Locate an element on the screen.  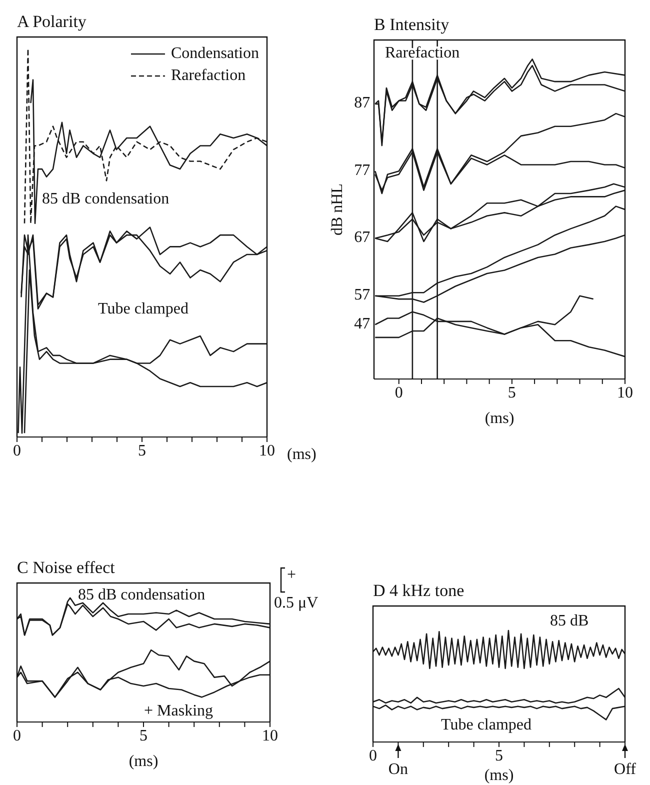
annotation: + Masking is located at coordinates (179, 711).